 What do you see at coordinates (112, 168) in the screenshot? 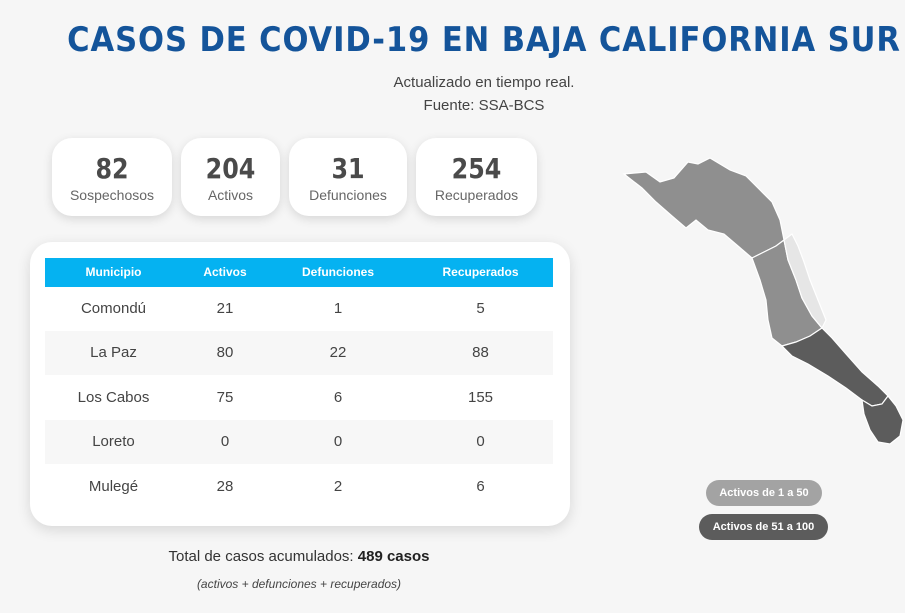
I see `stat-value: 82` at bounding box center [112, 168].